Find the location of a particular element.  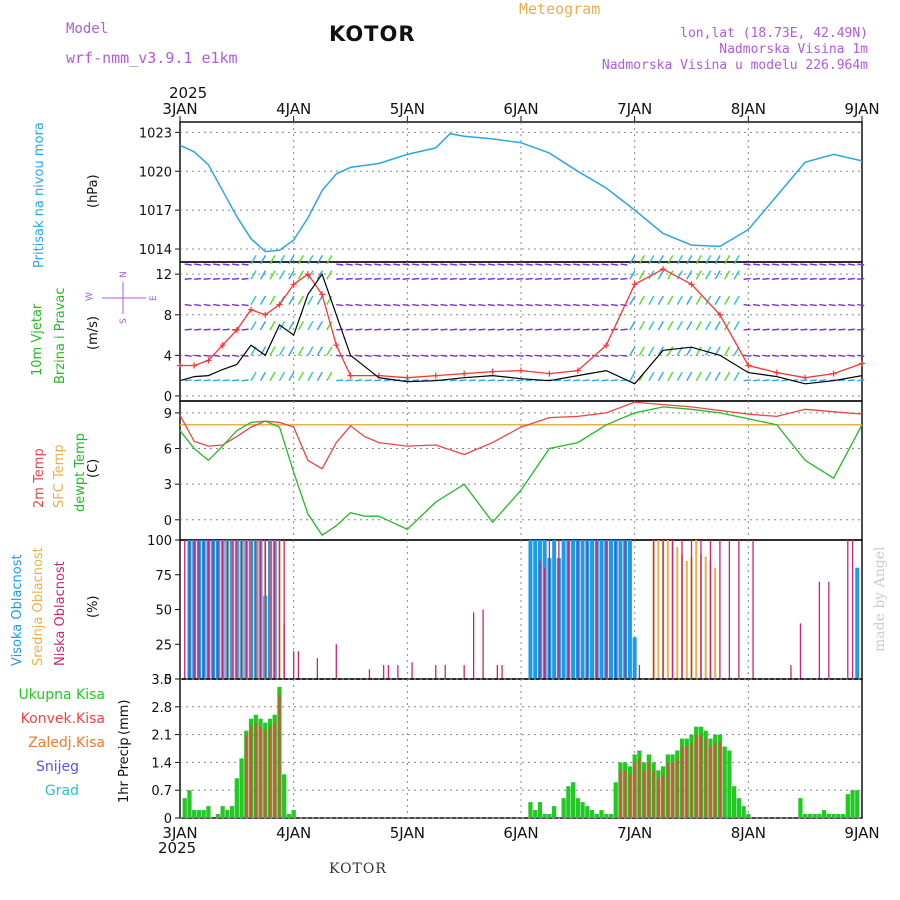

compass-west: W is located at coordinates (90, 296).